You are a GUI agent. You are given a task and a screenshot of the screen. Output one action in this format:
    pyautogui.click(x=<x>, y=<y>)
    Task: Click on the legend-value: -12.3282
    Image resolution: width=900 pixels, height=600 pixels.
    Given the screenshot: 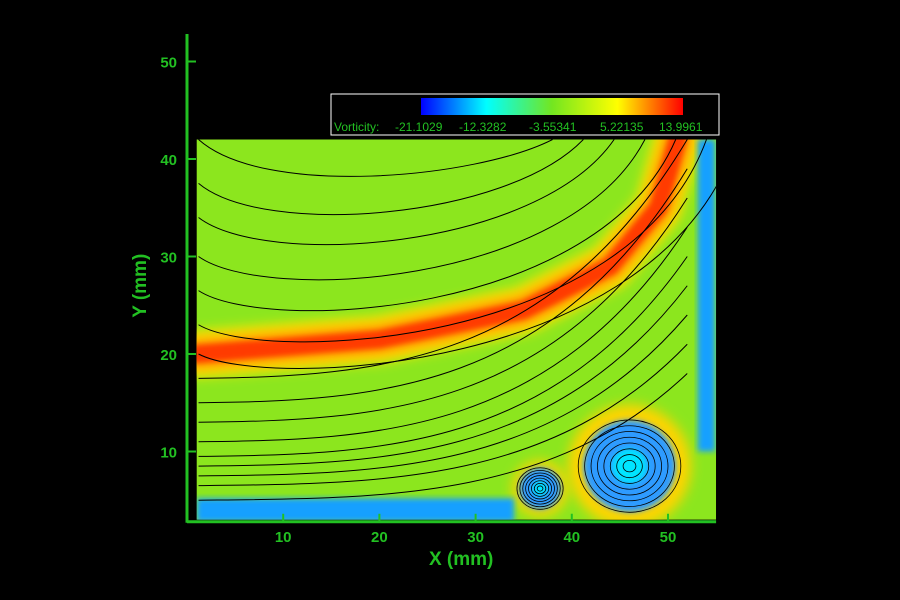 What is the action you would take?
    pyautogui.click(x=483, y=127)
    